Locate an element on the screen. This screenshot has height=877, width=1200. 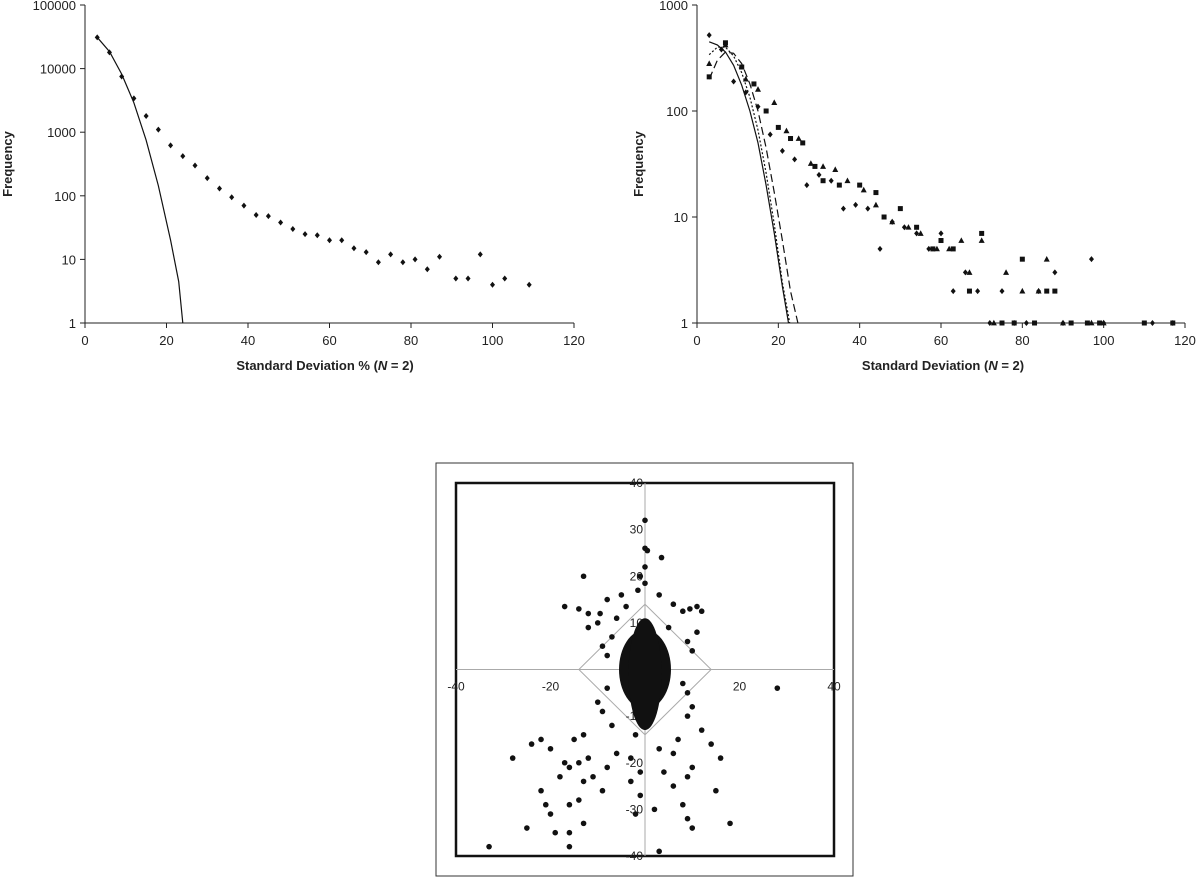
chart-right-axes is located at coordinates (940, 164).